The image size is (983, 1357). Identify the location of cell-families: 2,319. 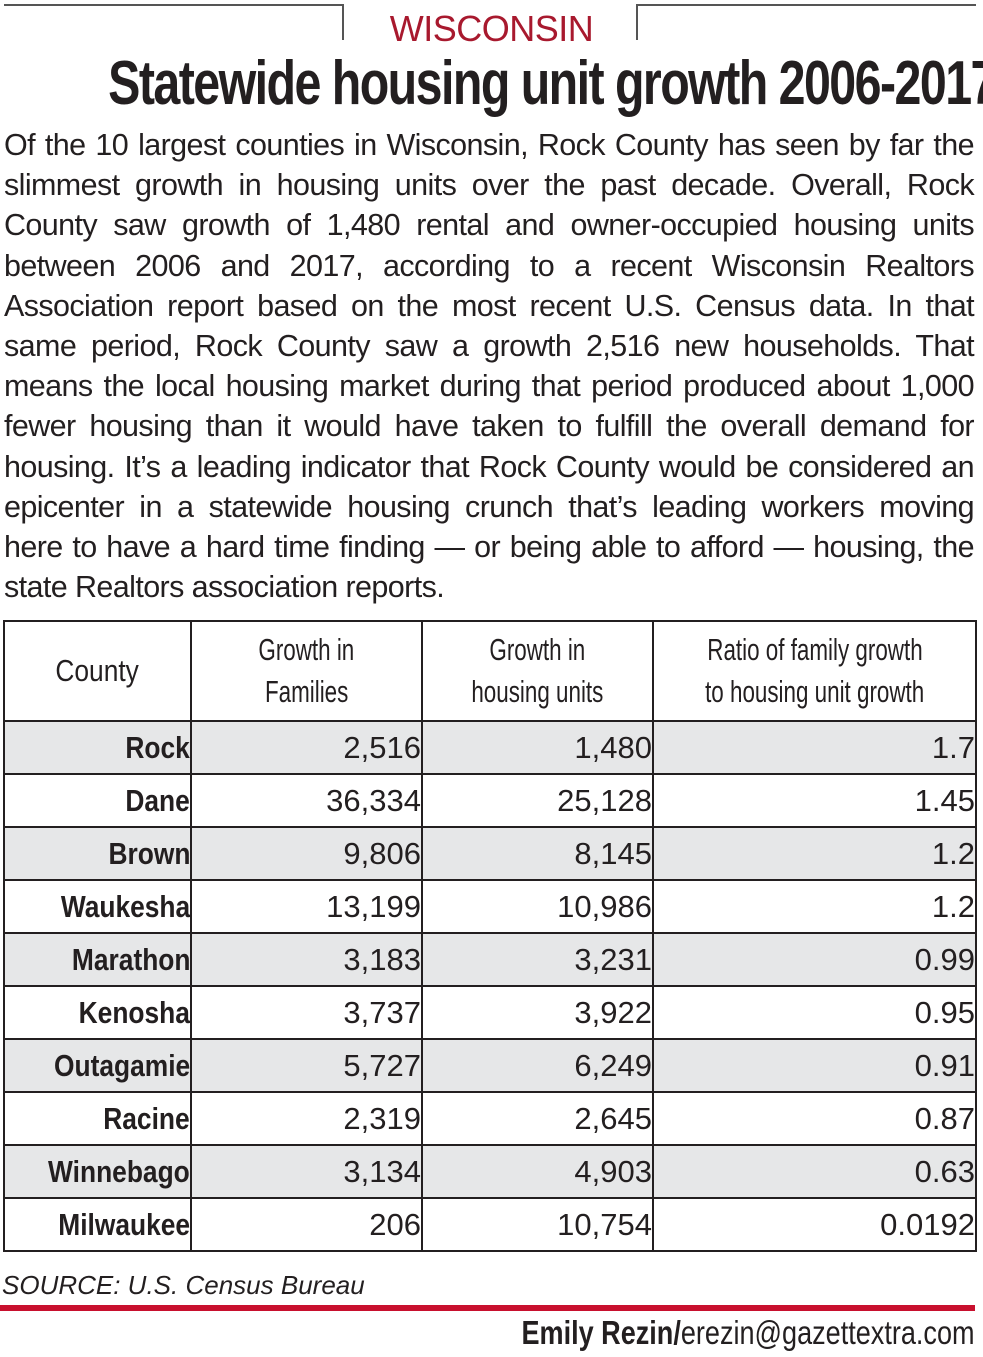
(306, 1118).